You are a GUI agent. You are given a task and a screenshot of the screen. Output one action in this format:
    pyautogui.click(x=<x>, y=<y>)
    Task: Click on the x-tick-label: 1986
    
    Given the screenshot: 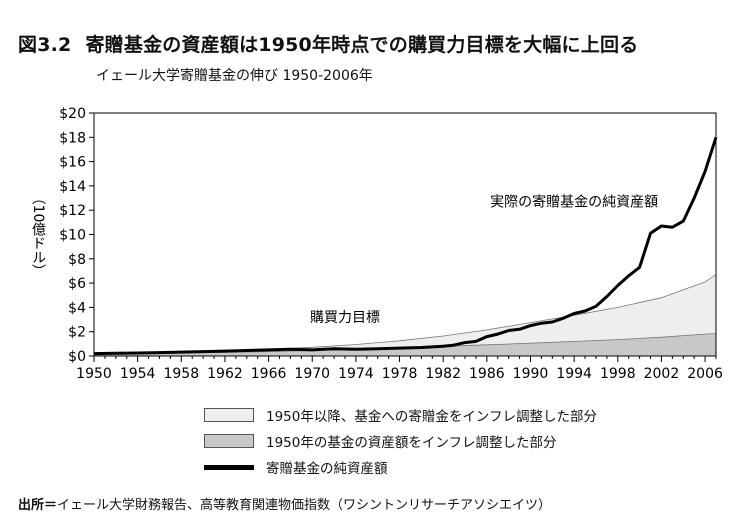 What is the action you would take?
    pyautogui.click(x=487, y=374)
    